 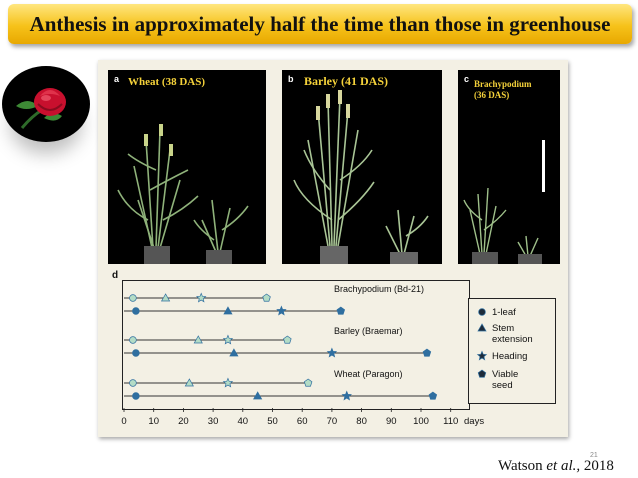 I want to click on photo-brachypodium: c Brachypodium (36 DAS), so click(x=509, y=167).